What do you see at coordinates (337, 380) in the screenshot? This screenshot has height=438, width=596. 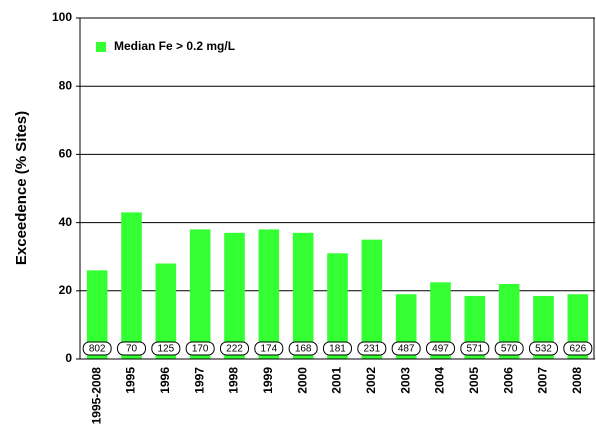 I see `x-tick-label: 2001` at bounding box center [337, 380].